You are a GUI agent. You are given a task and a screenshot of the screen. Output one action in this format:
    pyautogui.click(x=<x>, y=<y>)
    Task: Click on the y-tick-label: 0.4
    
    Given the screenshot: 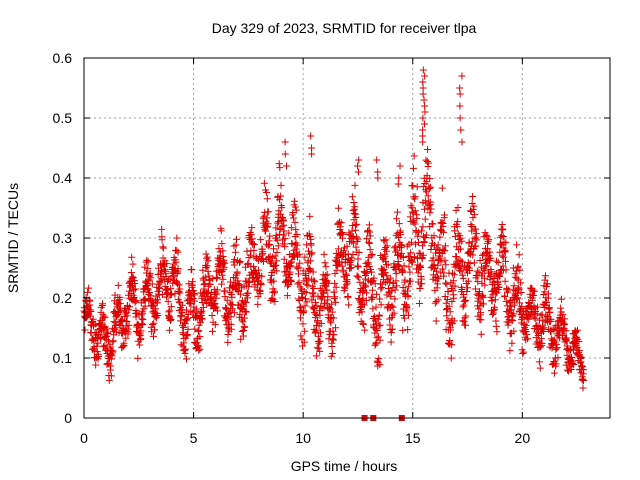 What is the action you would take?
    pyautogui.click(x=63, y=178)
    